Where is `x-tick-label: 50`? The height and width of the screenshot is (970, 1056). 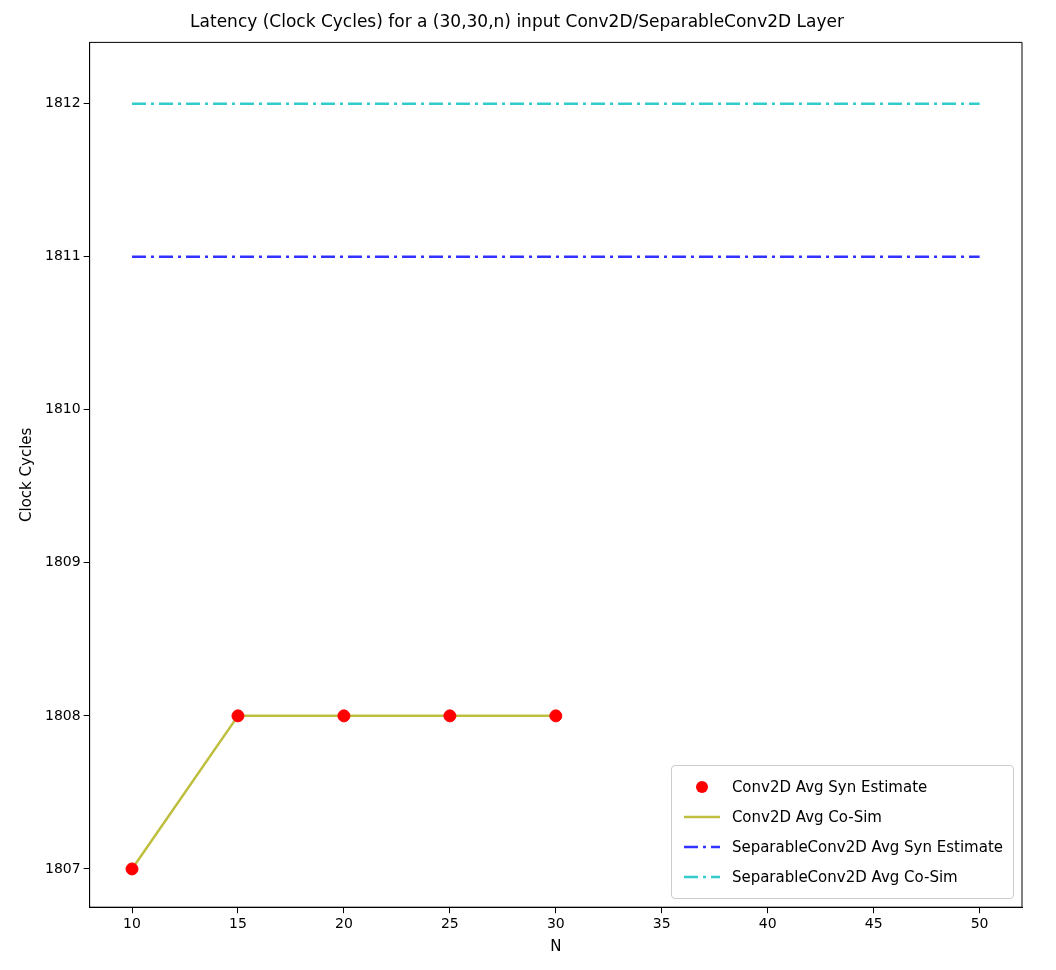 x-tick-label: 50 is located at coordinates (979, 923).